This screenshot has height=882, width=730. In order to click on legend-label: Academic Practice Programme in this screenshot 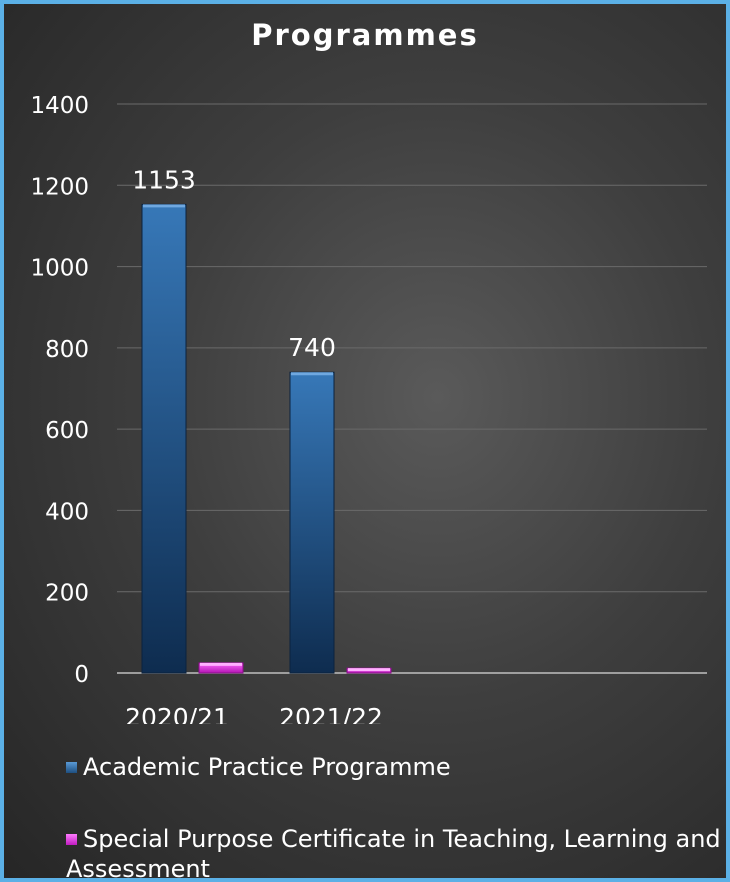, I will do `click(267, 767)`.